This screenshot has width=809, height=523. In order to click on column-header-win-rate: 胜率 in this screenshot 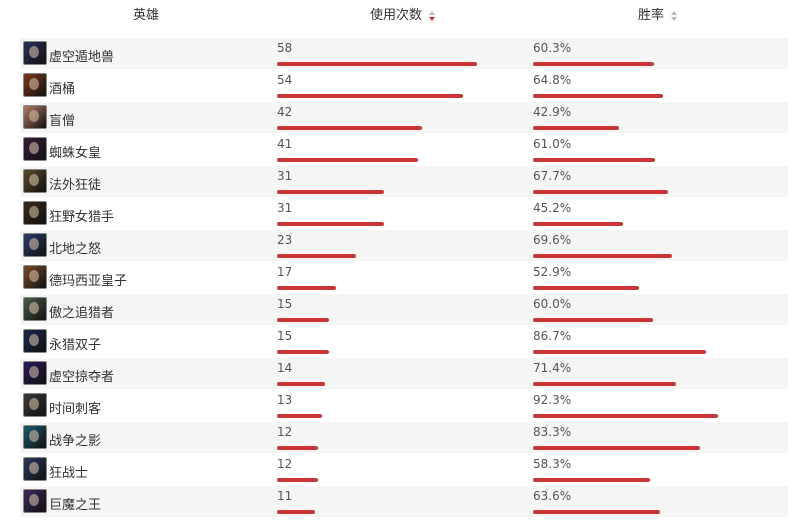, I will do `click(658, 13)`.